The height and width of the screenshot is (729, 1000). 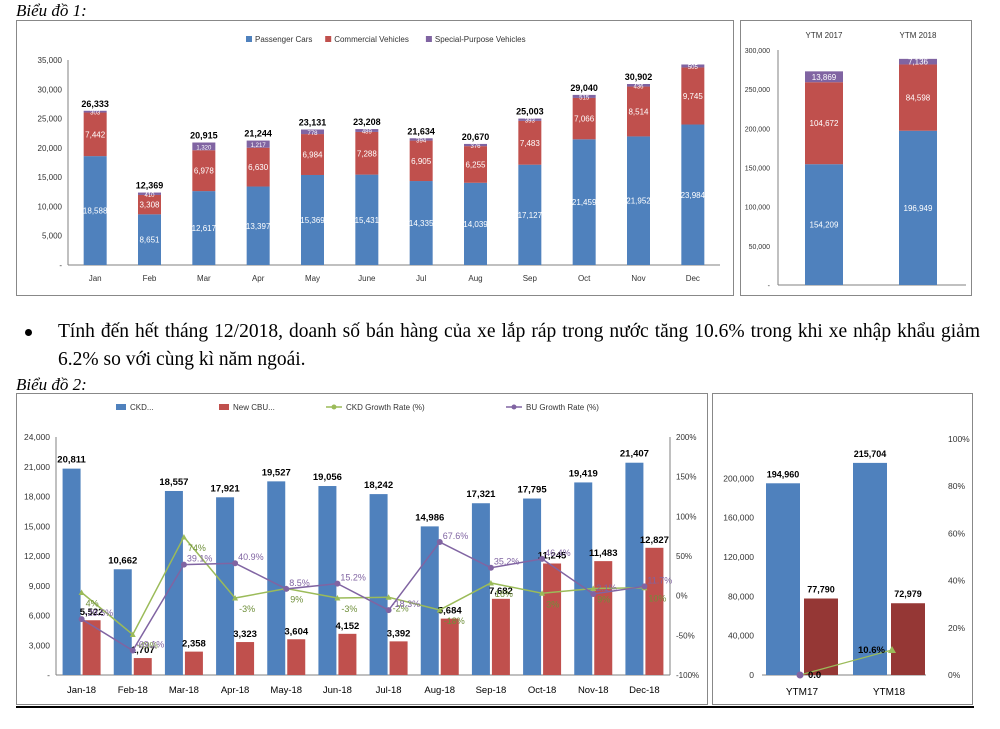 What do you see at coordinates (552, 555) in the screenshot?
I see `cbu-value-label: 11,245` at bounding box center [552, 555].